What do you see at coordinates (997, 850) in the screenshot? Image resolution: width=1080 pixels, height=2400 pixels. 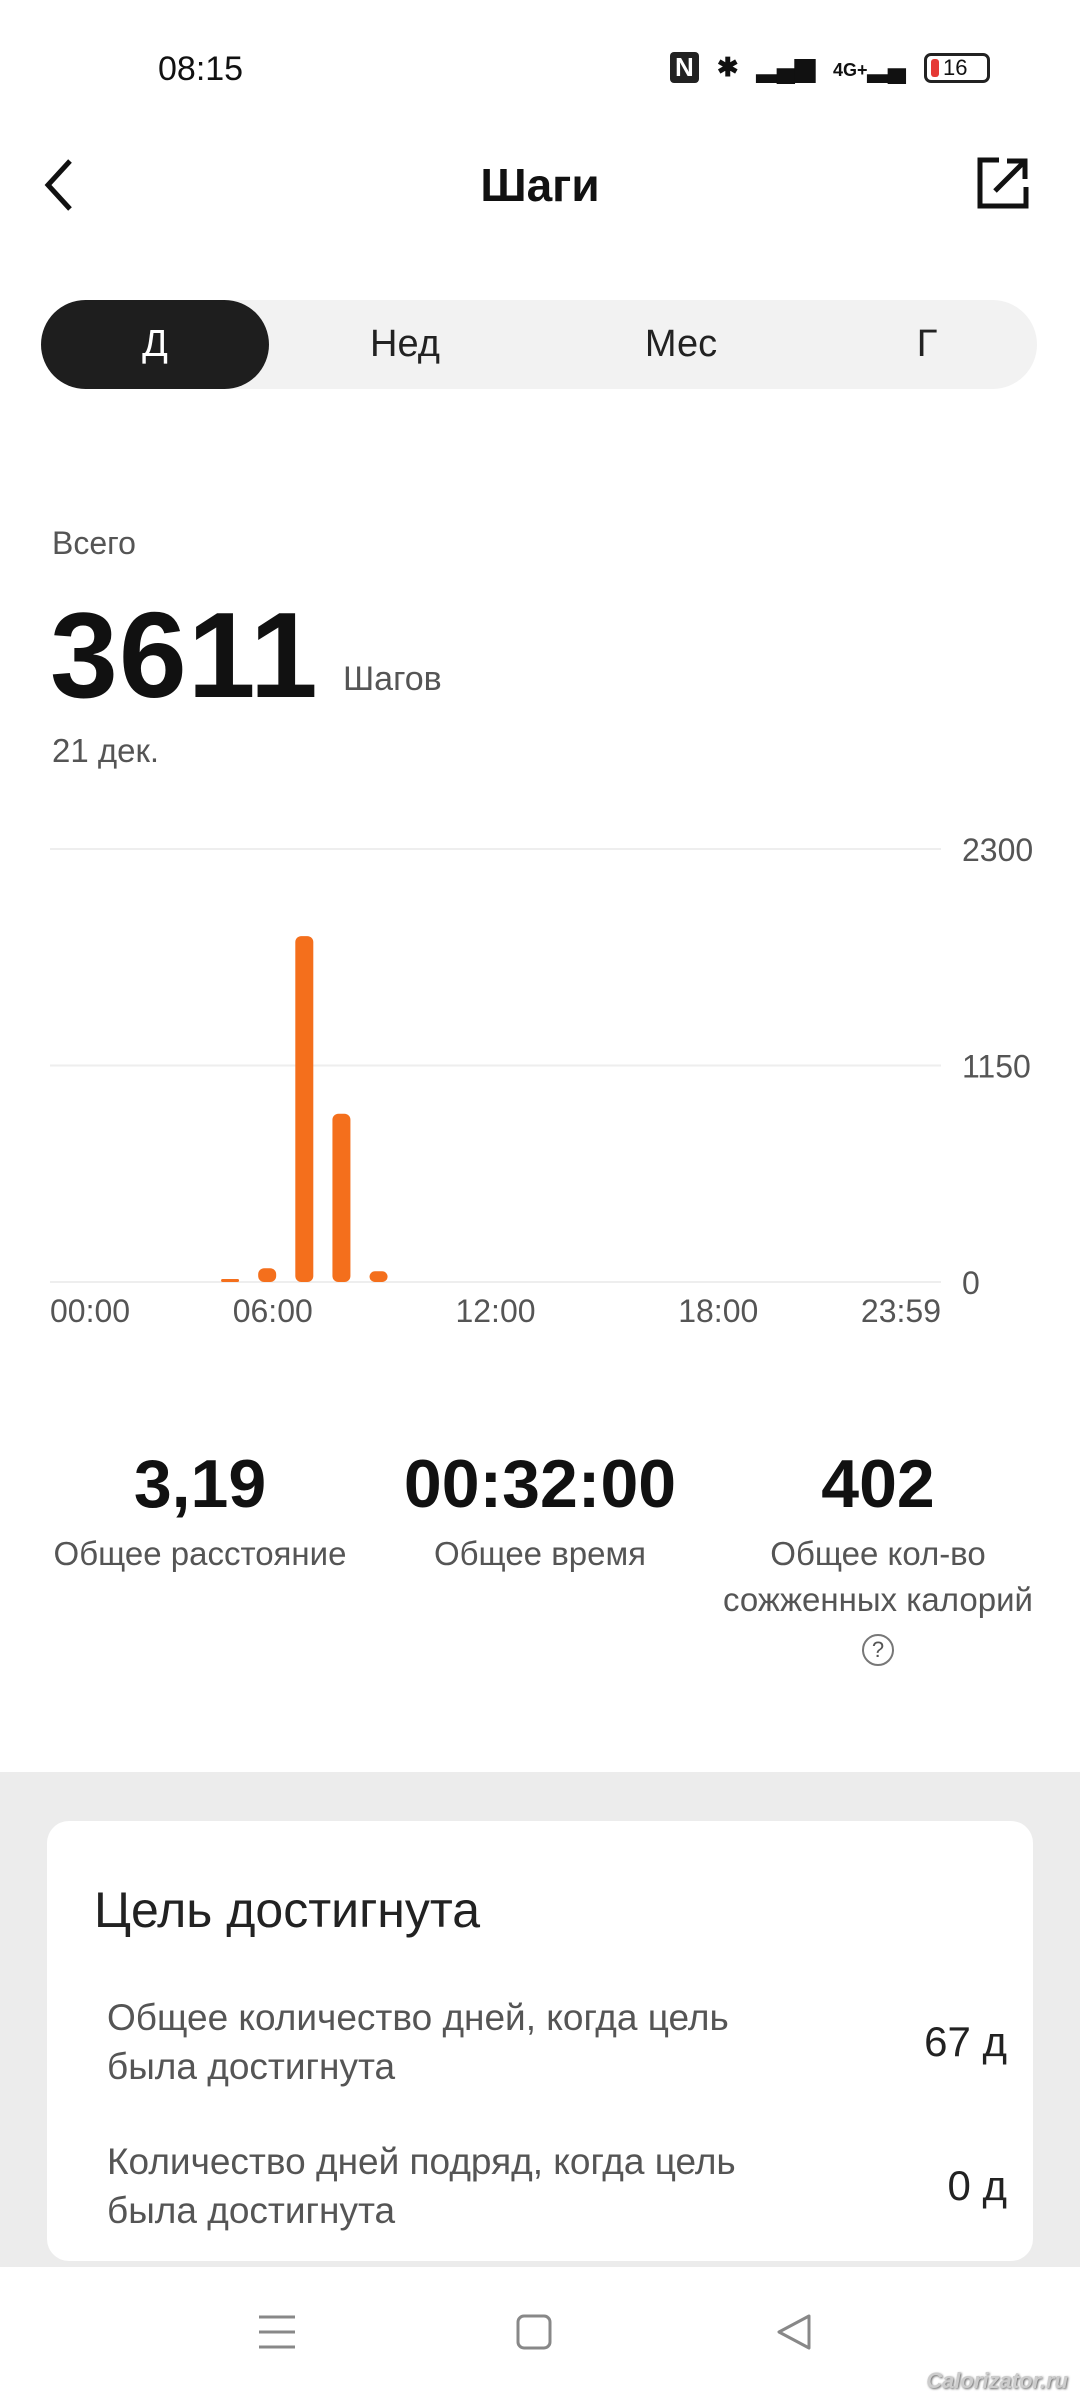 I see `y-tick-label: 2300` at bounding box center [997, 850].